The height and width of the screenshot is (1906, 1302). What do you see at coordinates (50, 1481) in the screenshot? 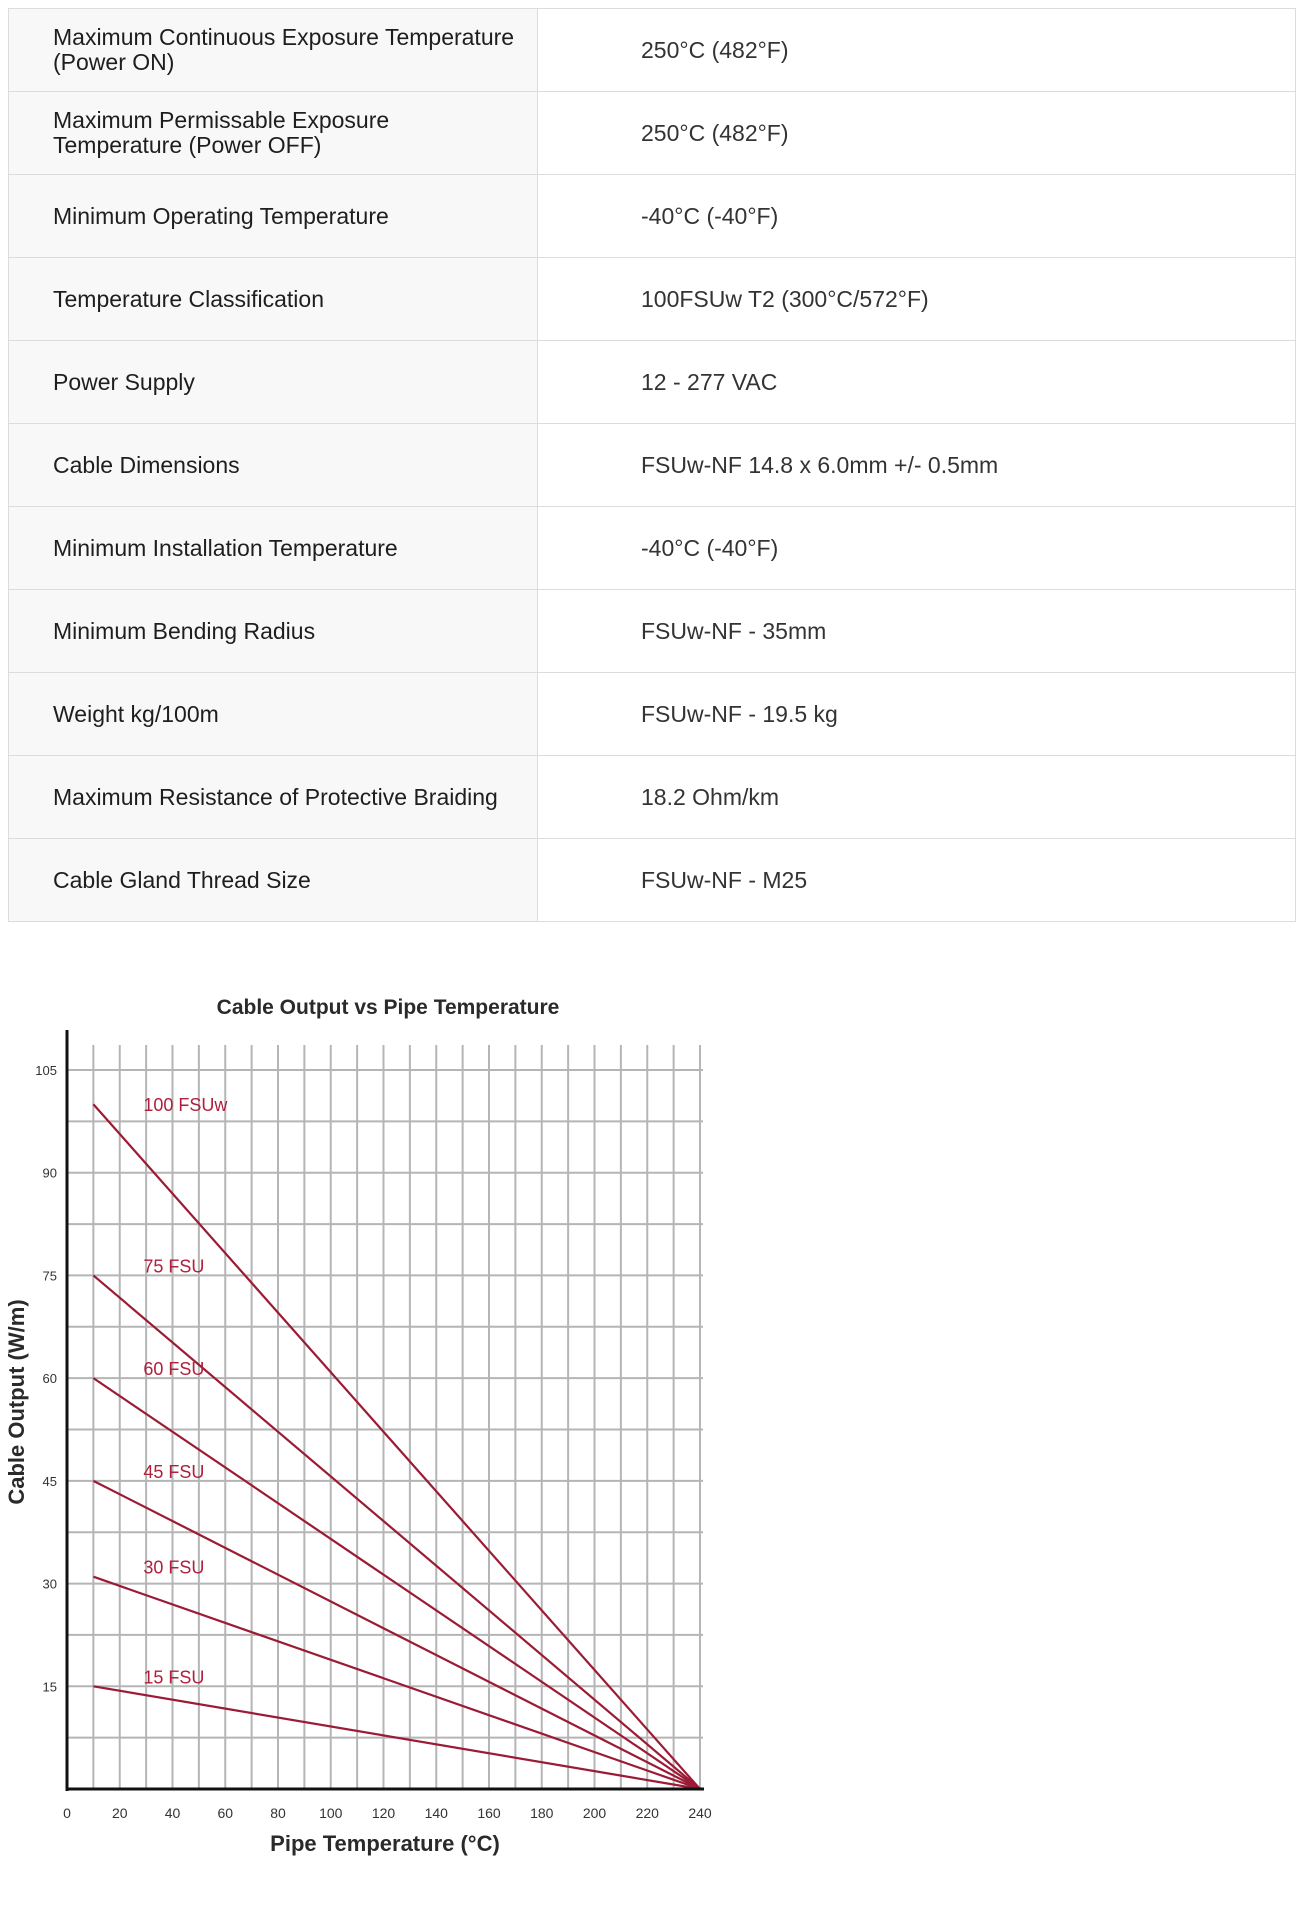
I see `y-tick-label: 45` at bounding box center [50, 1481].